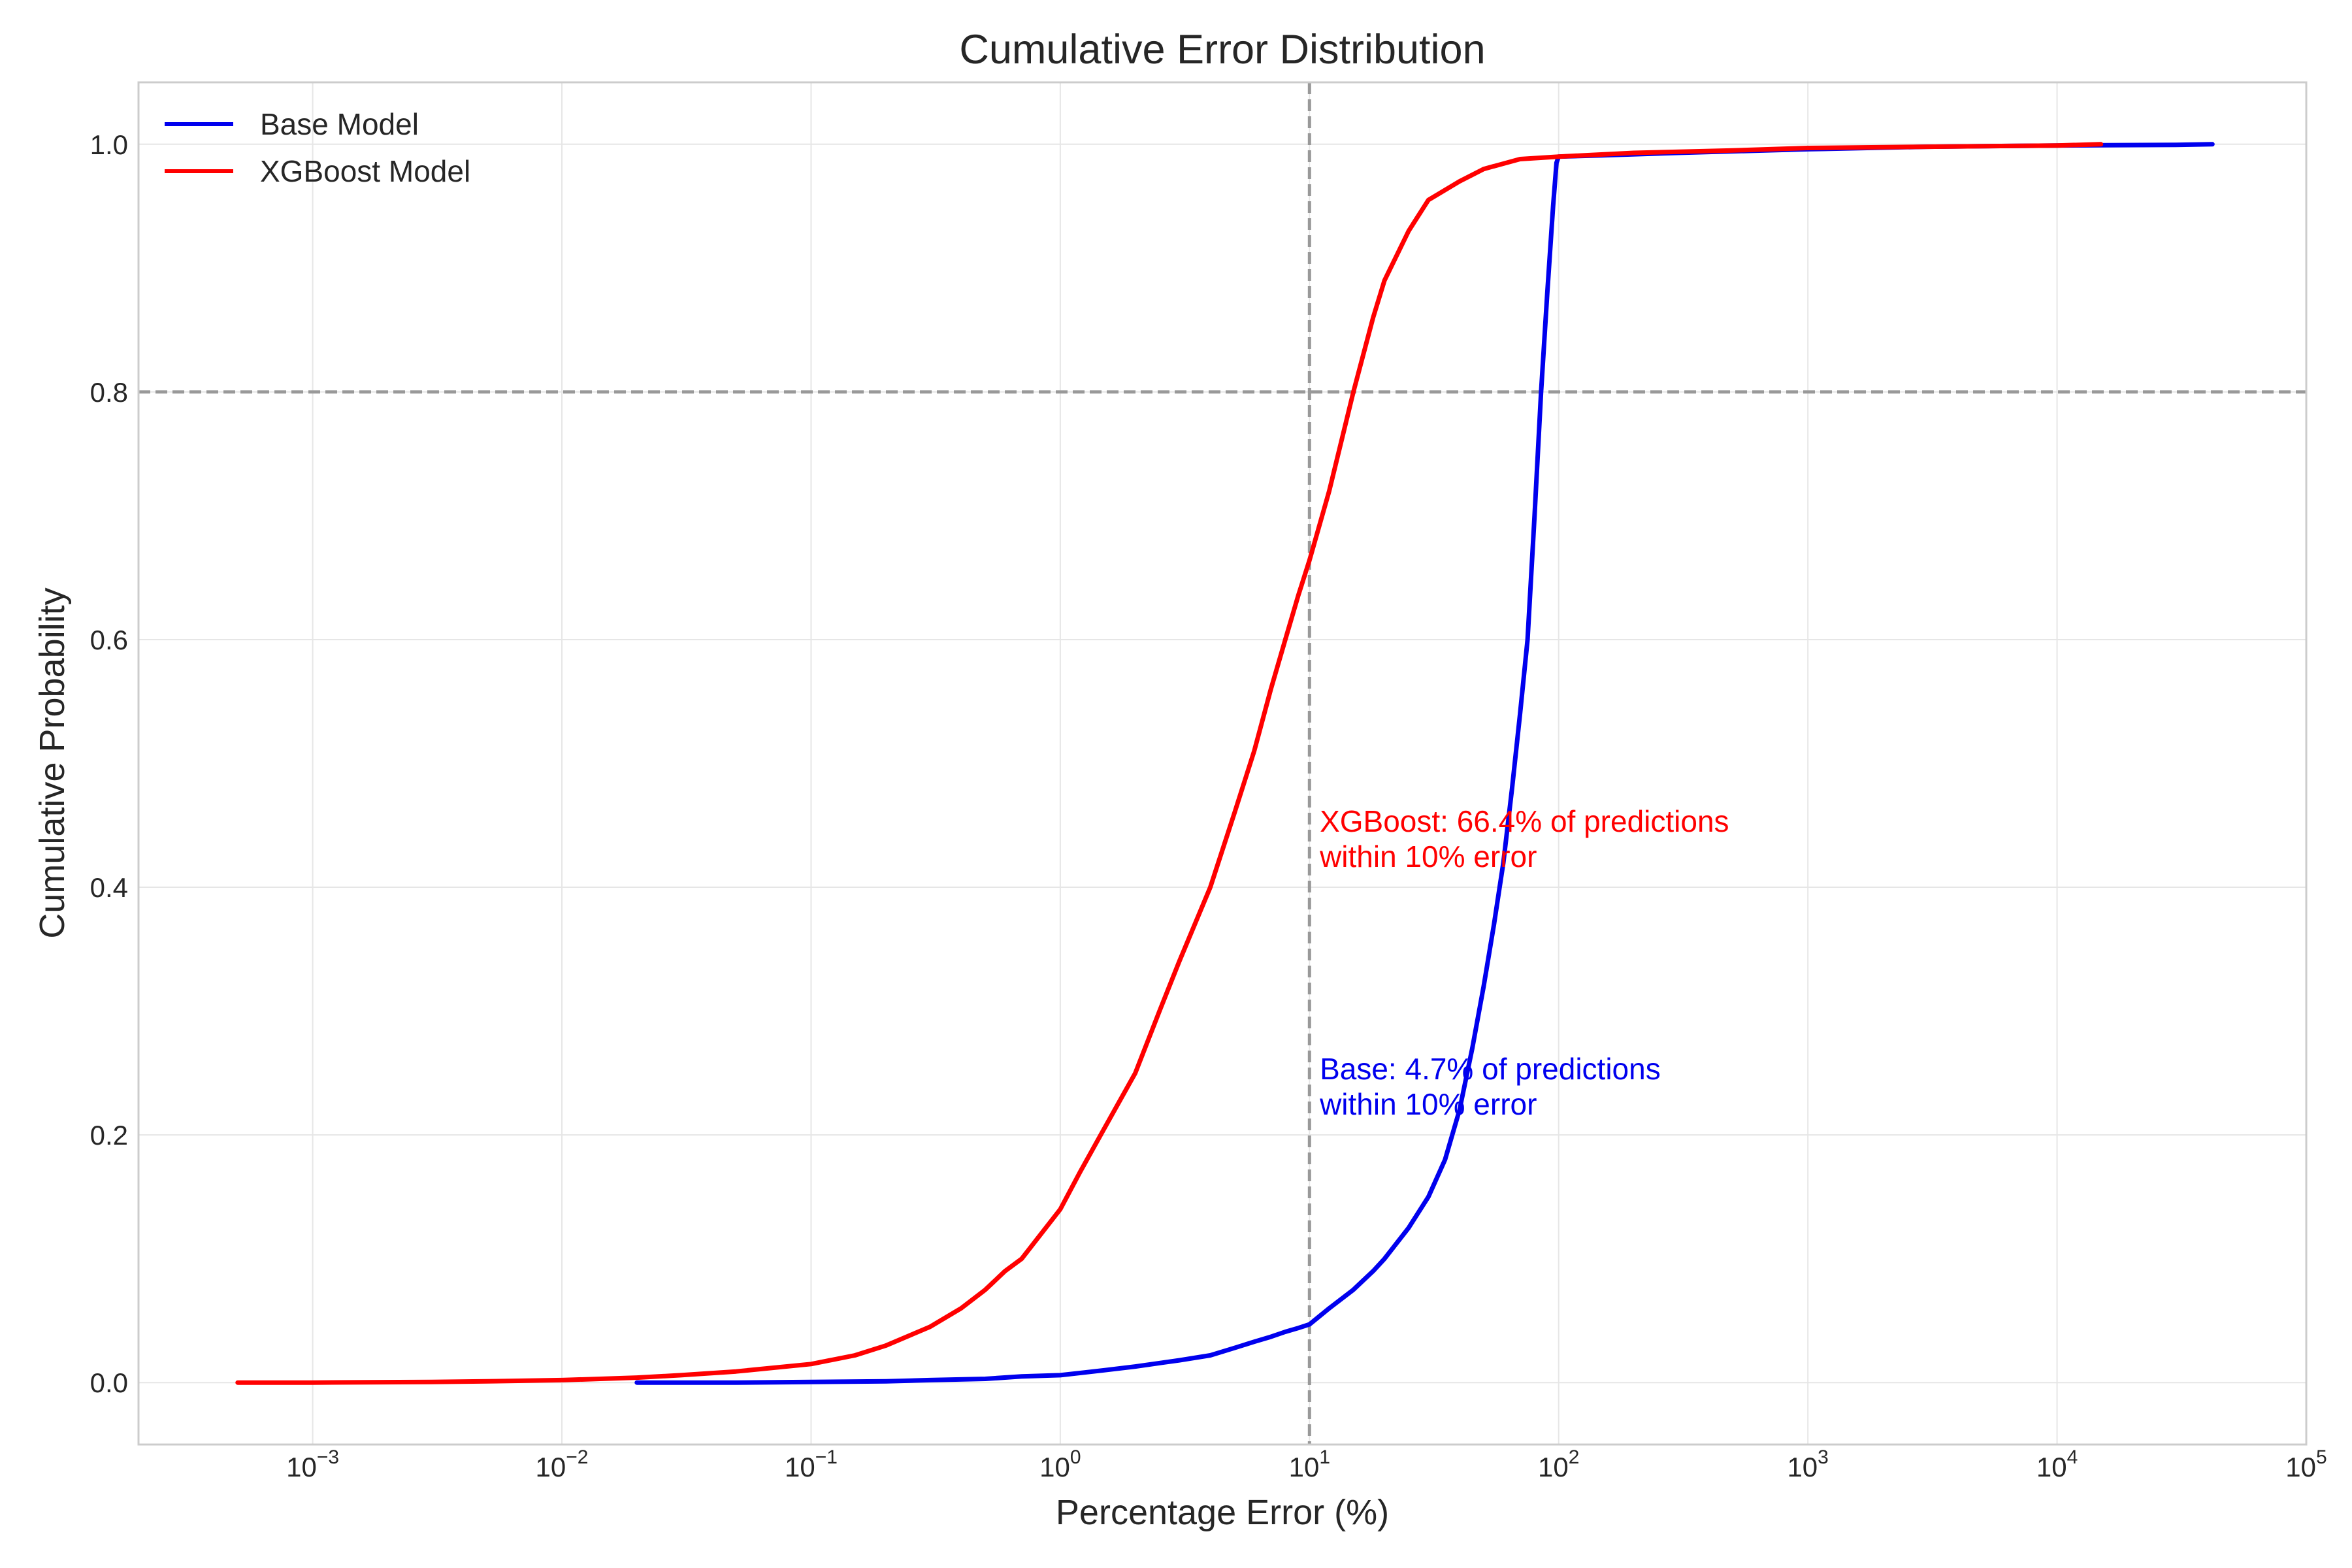 This screenshot has width=2352, height=1568. I want to click on x-tick-label-8: 10⁵, so click(2306, 1464).